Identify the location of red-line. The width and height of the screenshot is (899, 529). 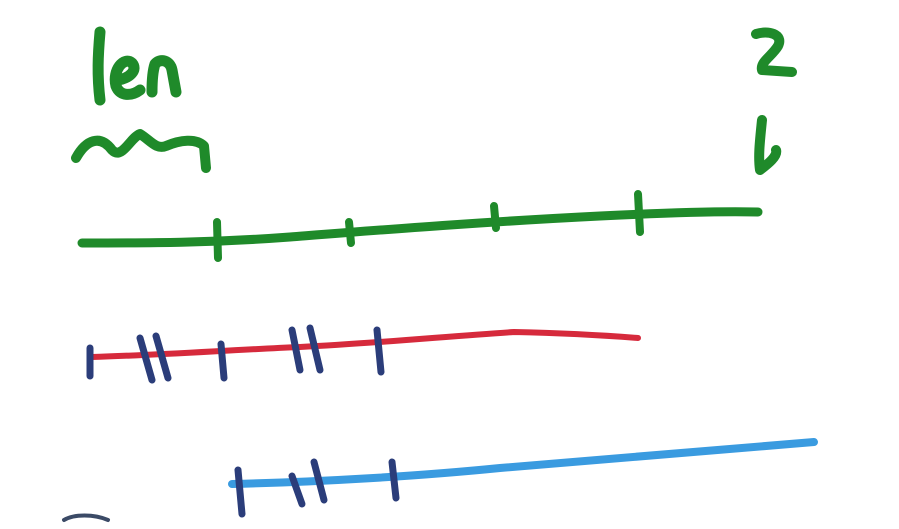
(365, 344).